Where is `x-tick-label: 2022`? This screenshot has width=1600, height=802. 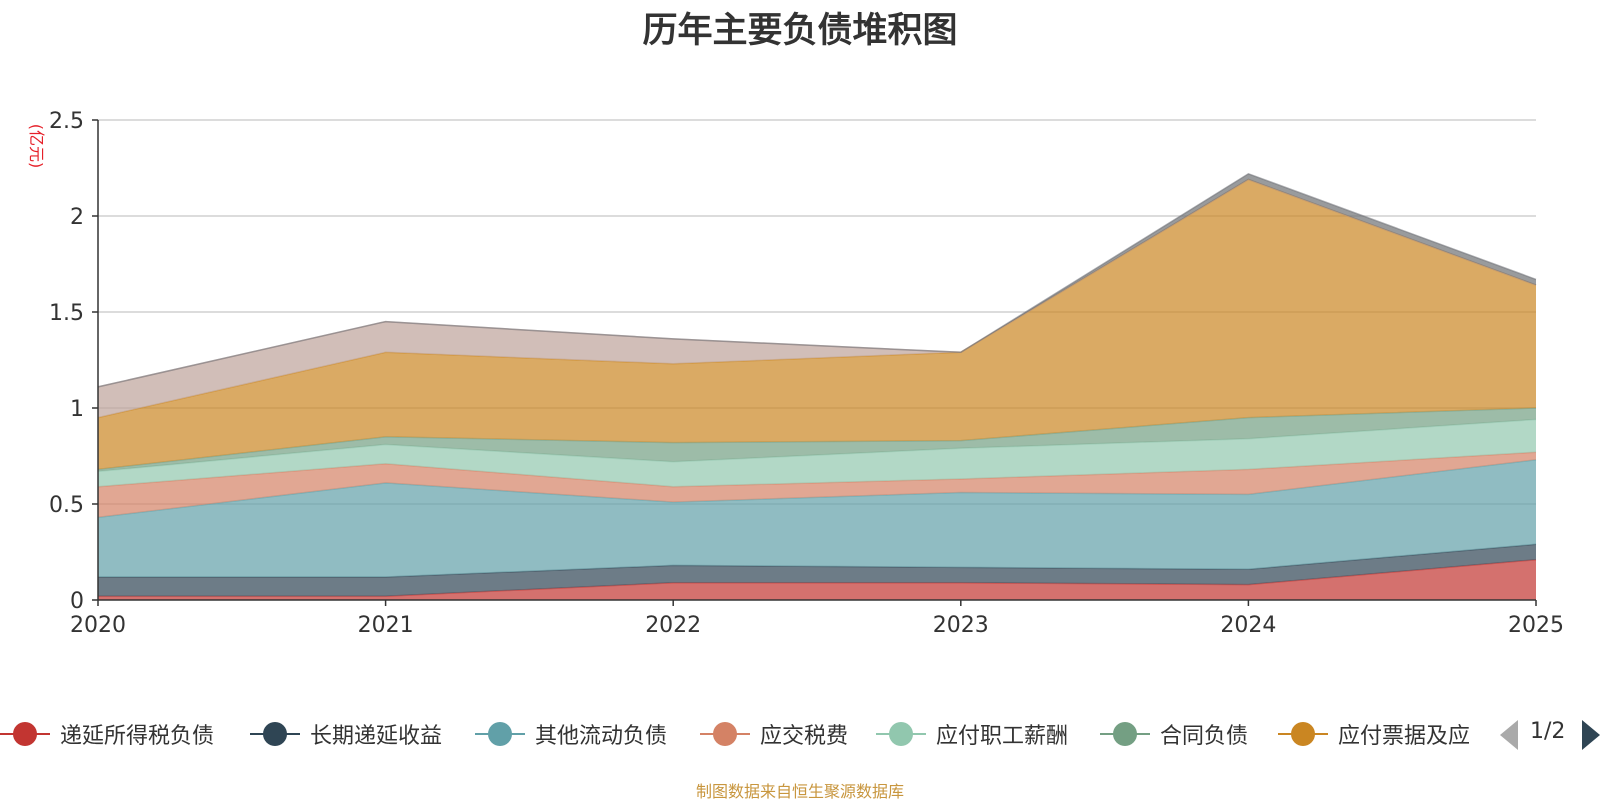 x-tick-label: 2022 is located at coordinates (673, 625).